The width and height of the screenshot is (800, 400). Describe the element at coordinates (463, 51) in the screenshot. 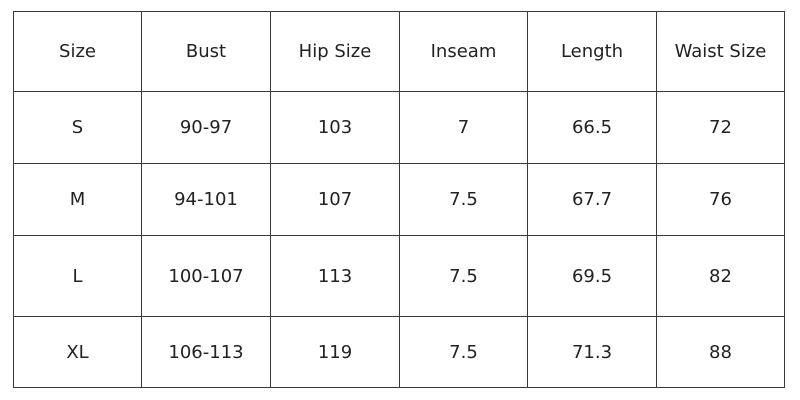

I see `header-cell: Inseam` at that location.